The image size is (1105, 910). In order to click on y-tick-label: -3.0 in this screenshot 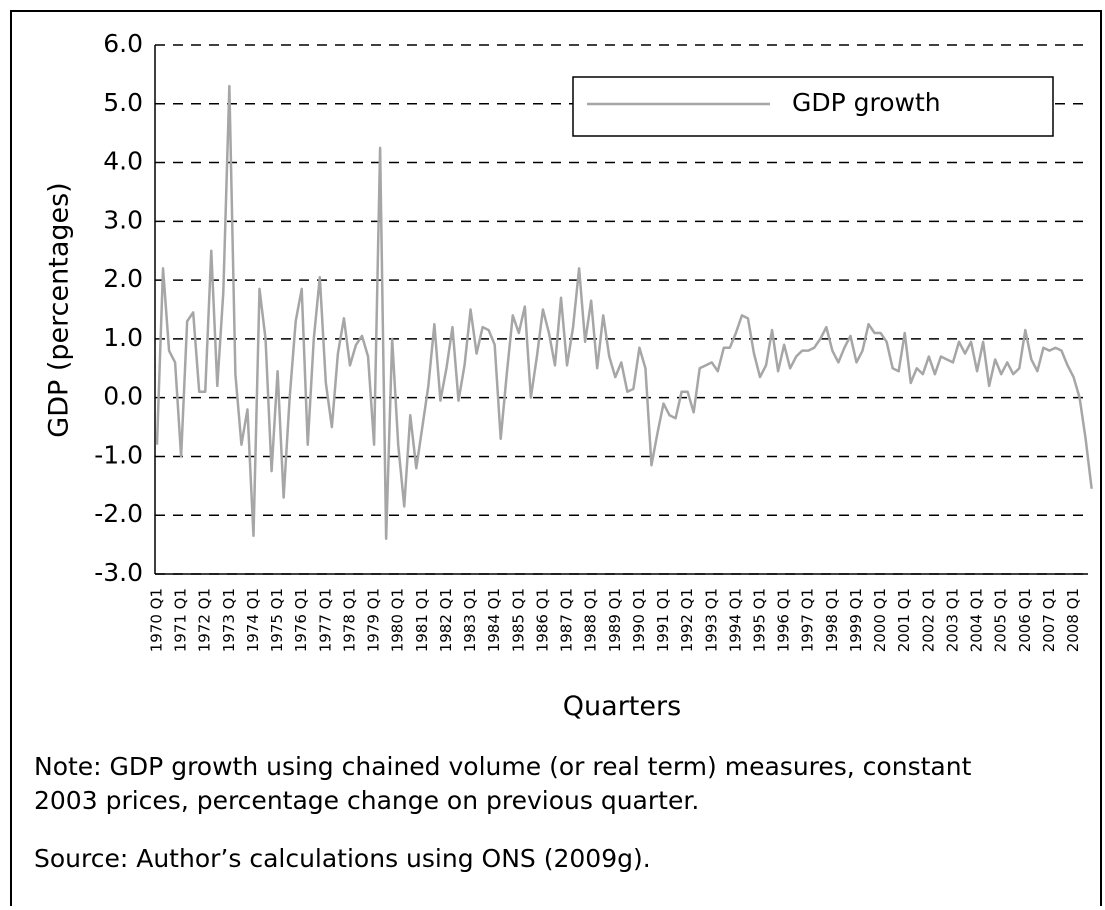, I will do `click(118, 572)`.